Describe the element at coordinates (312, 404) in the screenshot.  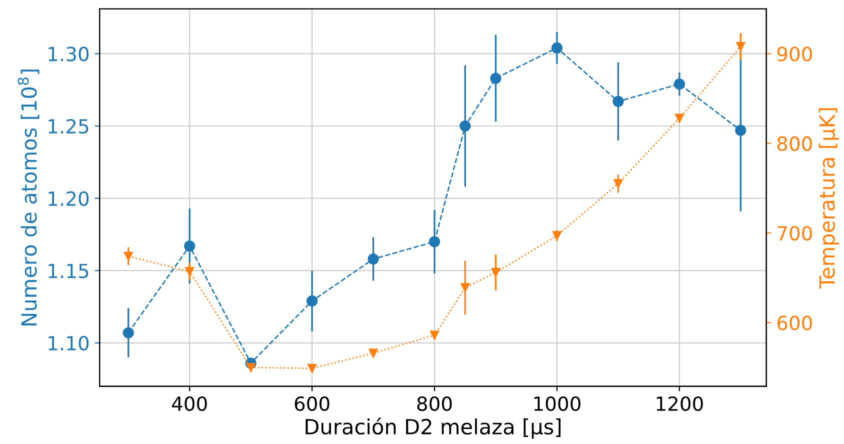
I see `x-tick-label: 600` at that location.